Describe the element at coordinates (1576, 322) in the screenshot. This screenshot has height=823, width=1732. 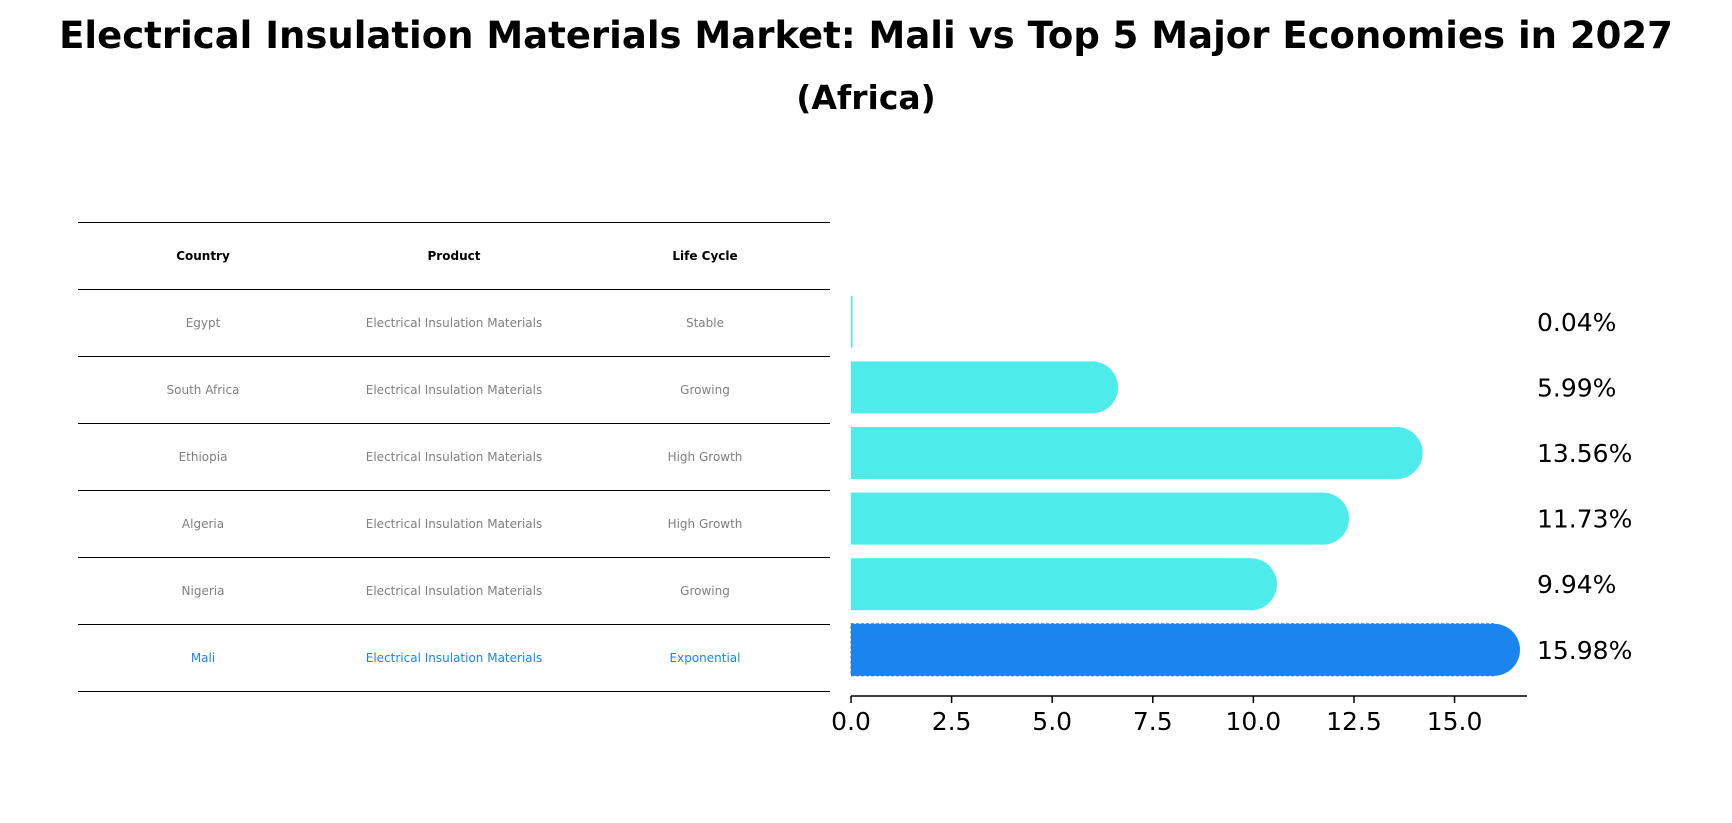
I see `value-label-egypt: 0.04%` at that location.